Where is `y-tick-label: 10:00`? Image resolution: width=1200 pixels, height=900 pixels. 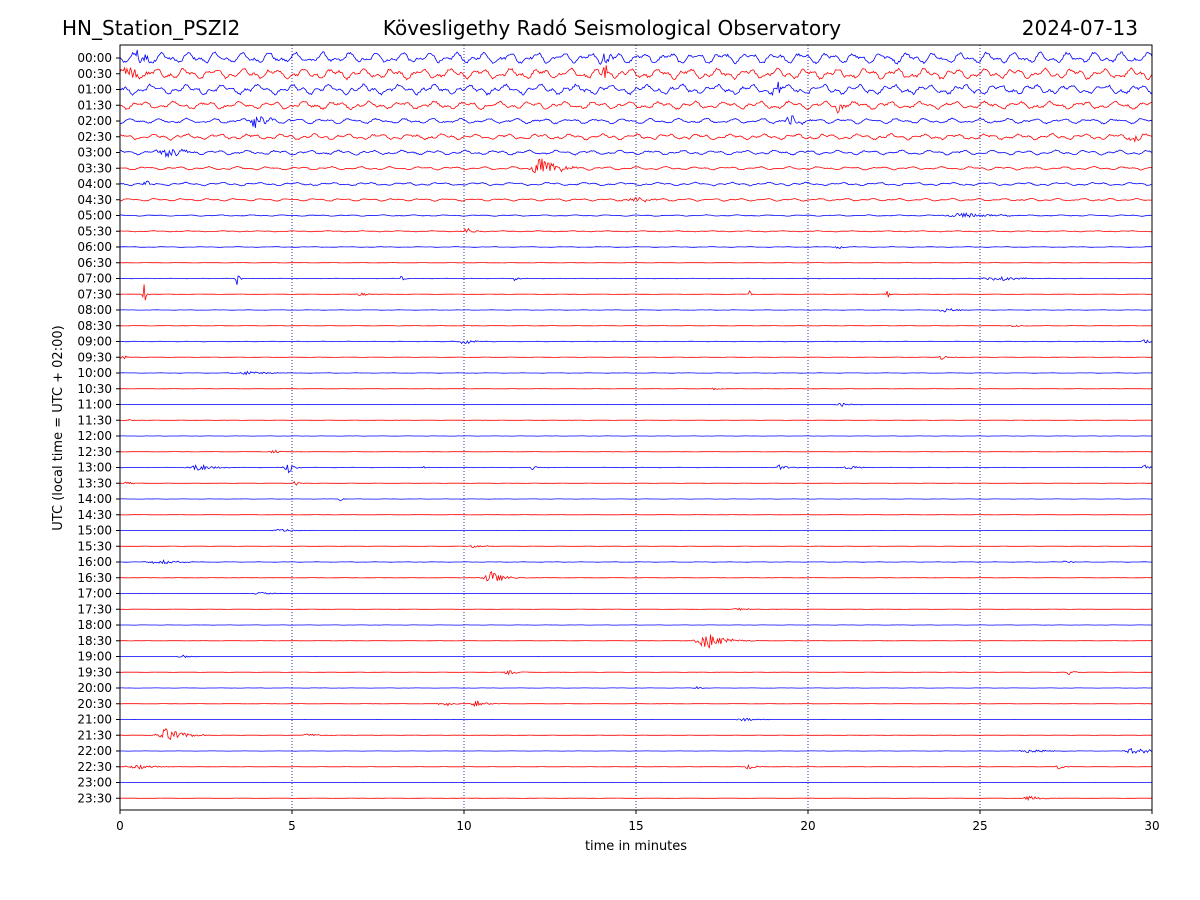 y-tick-label: 10:00 is located at coordinates (94, 373).